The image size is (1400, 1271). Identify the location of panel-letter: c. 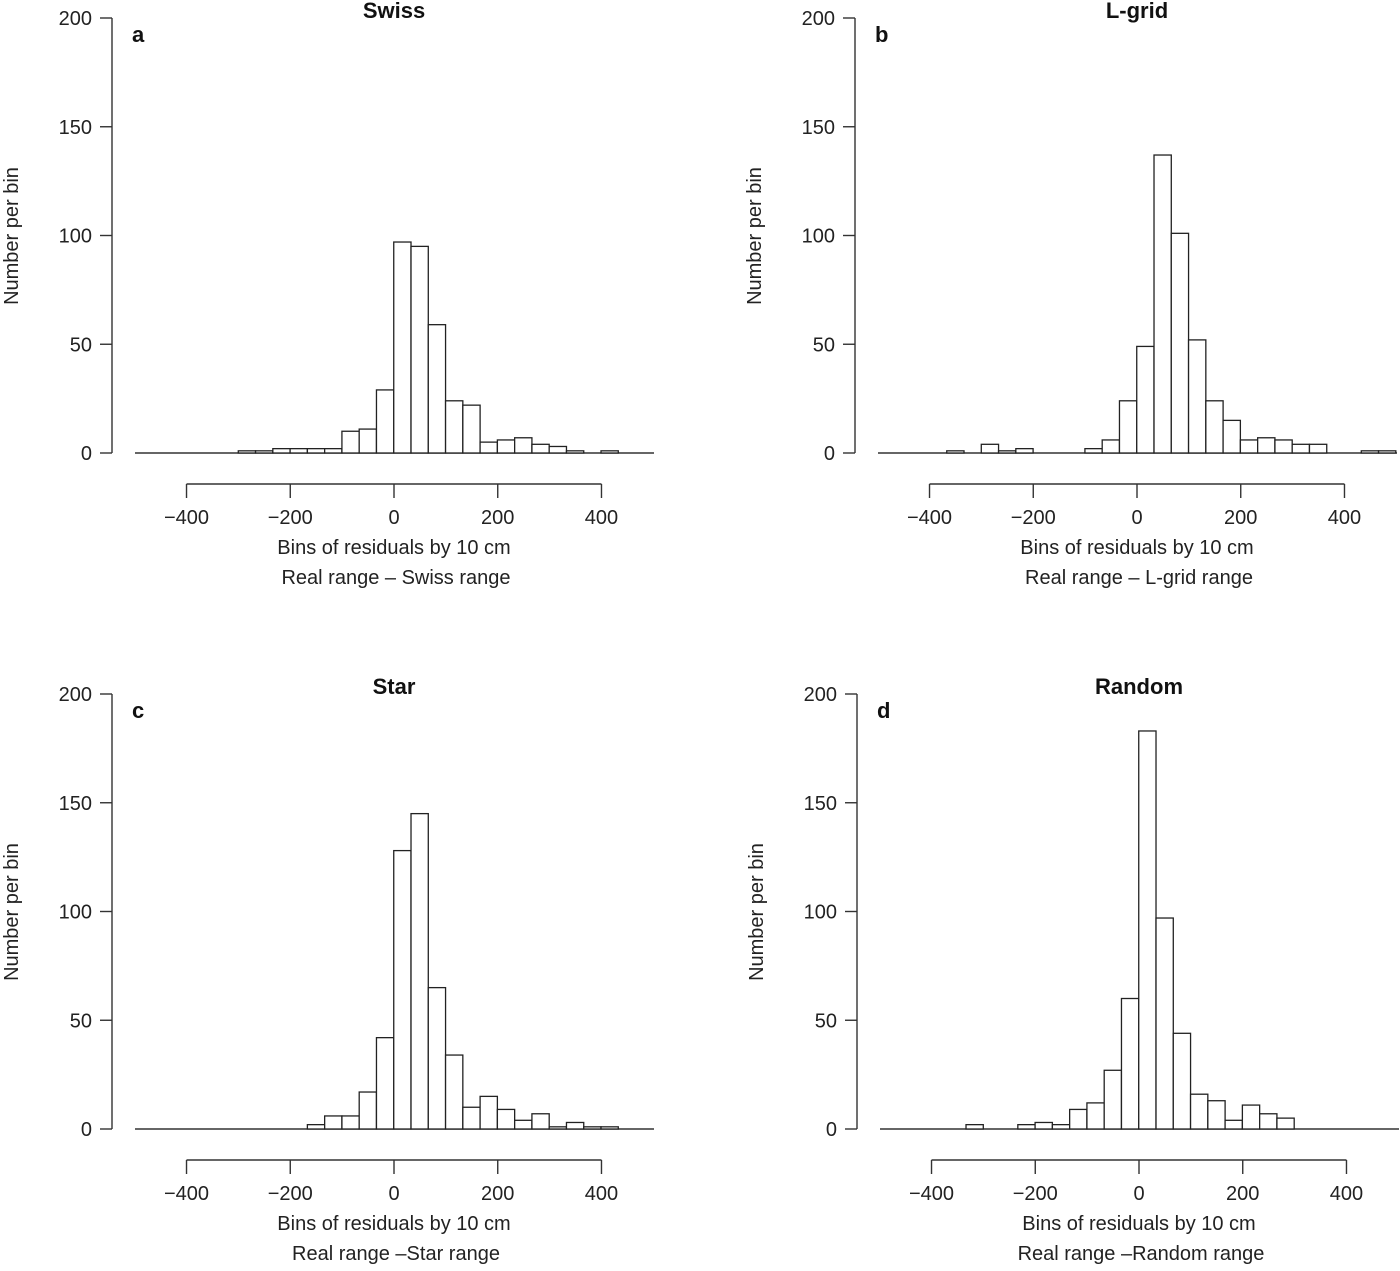
(138, 710).